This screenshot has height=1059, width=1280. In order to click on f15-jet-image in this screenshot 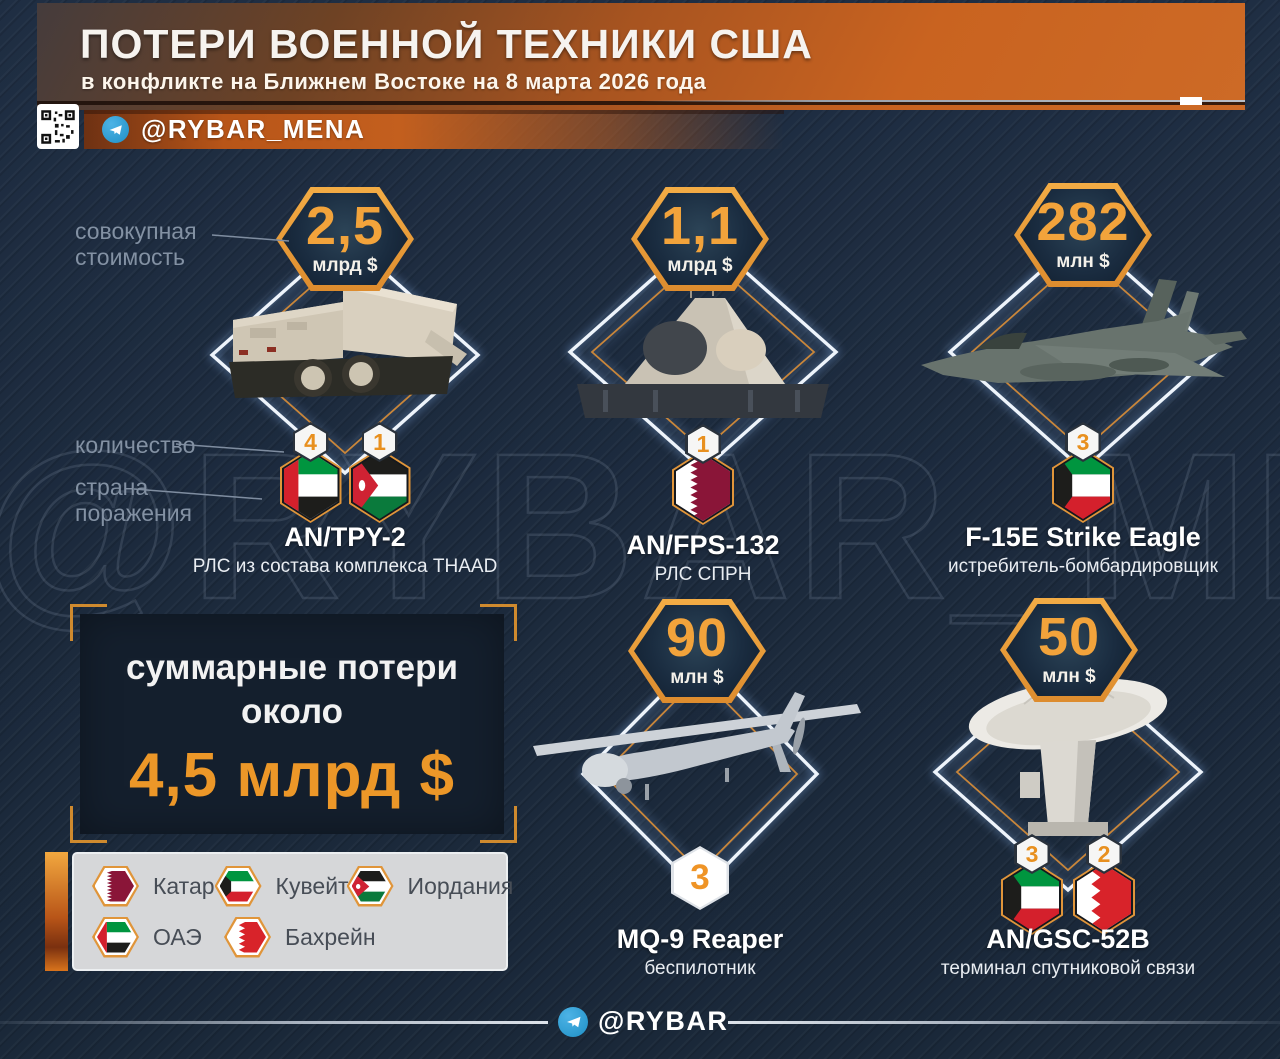, I will do `click(1083, 357)`.